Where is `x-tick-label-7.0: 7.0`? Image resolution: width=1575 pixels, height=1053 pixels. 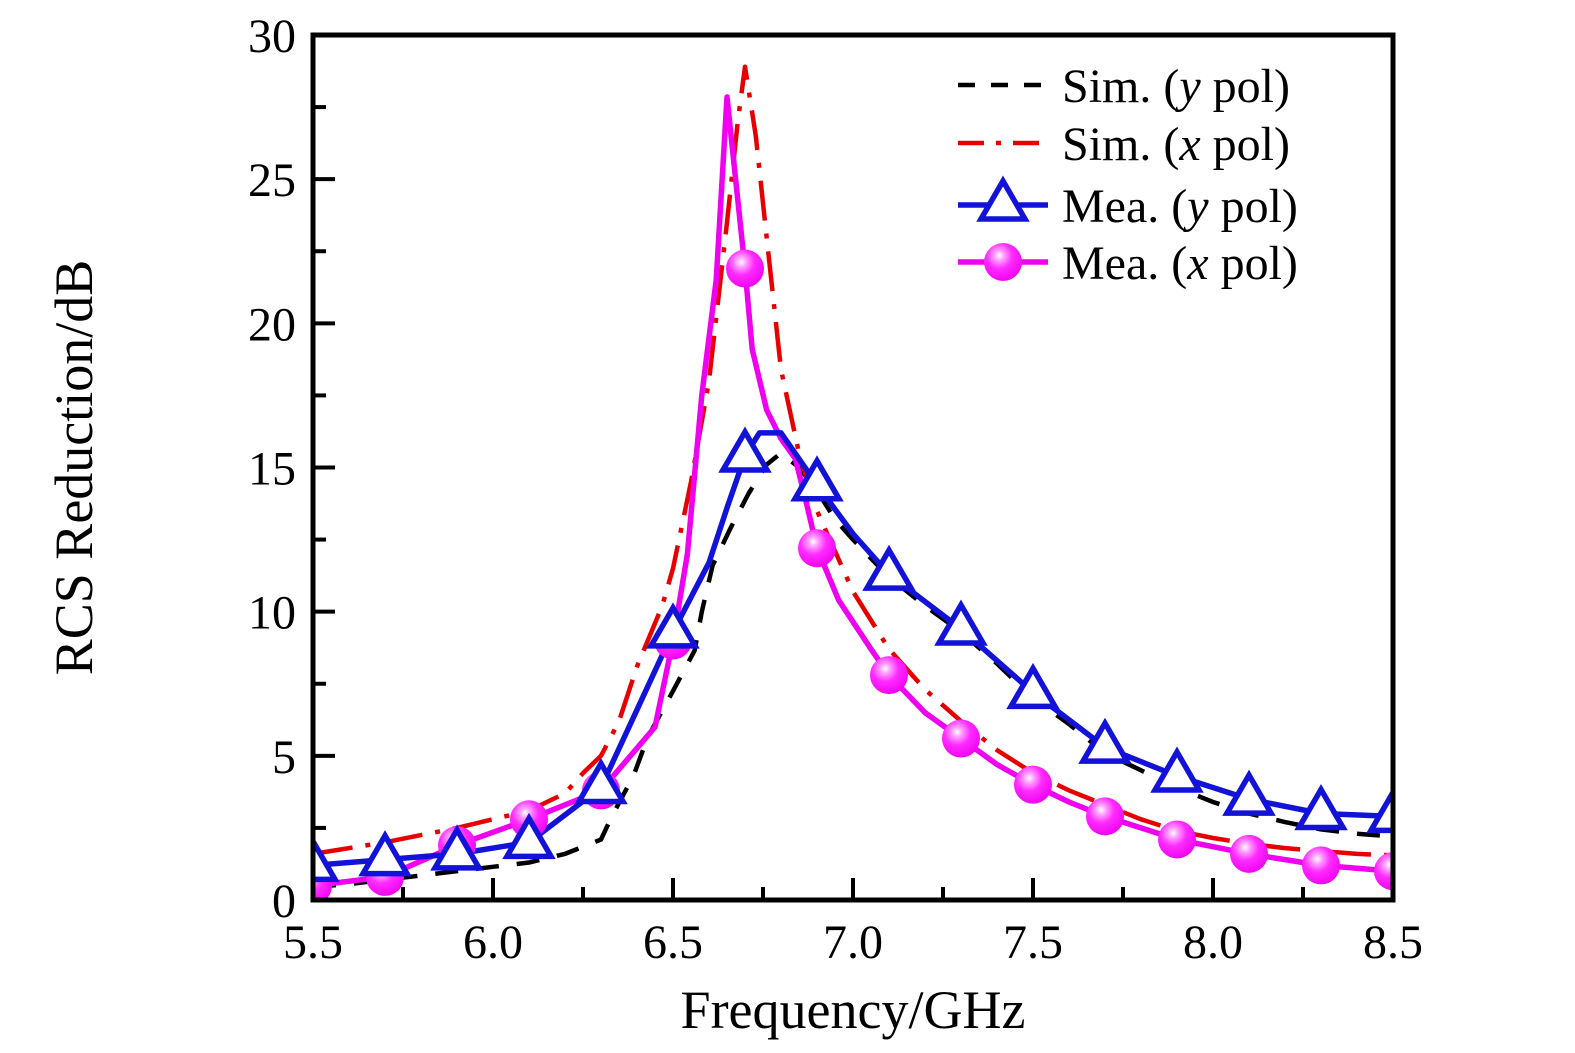
x-tick-label-7.0: 7.0 is located at coordinates (853, 942).